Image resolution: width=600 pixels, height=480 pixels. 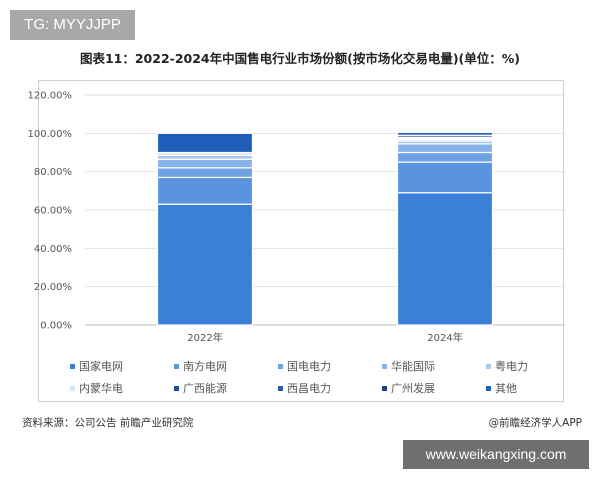 What do you see at coordinates (506, 388) in the screenshot?
I see `legend-label: 其他` at bounding box center [506, 388].